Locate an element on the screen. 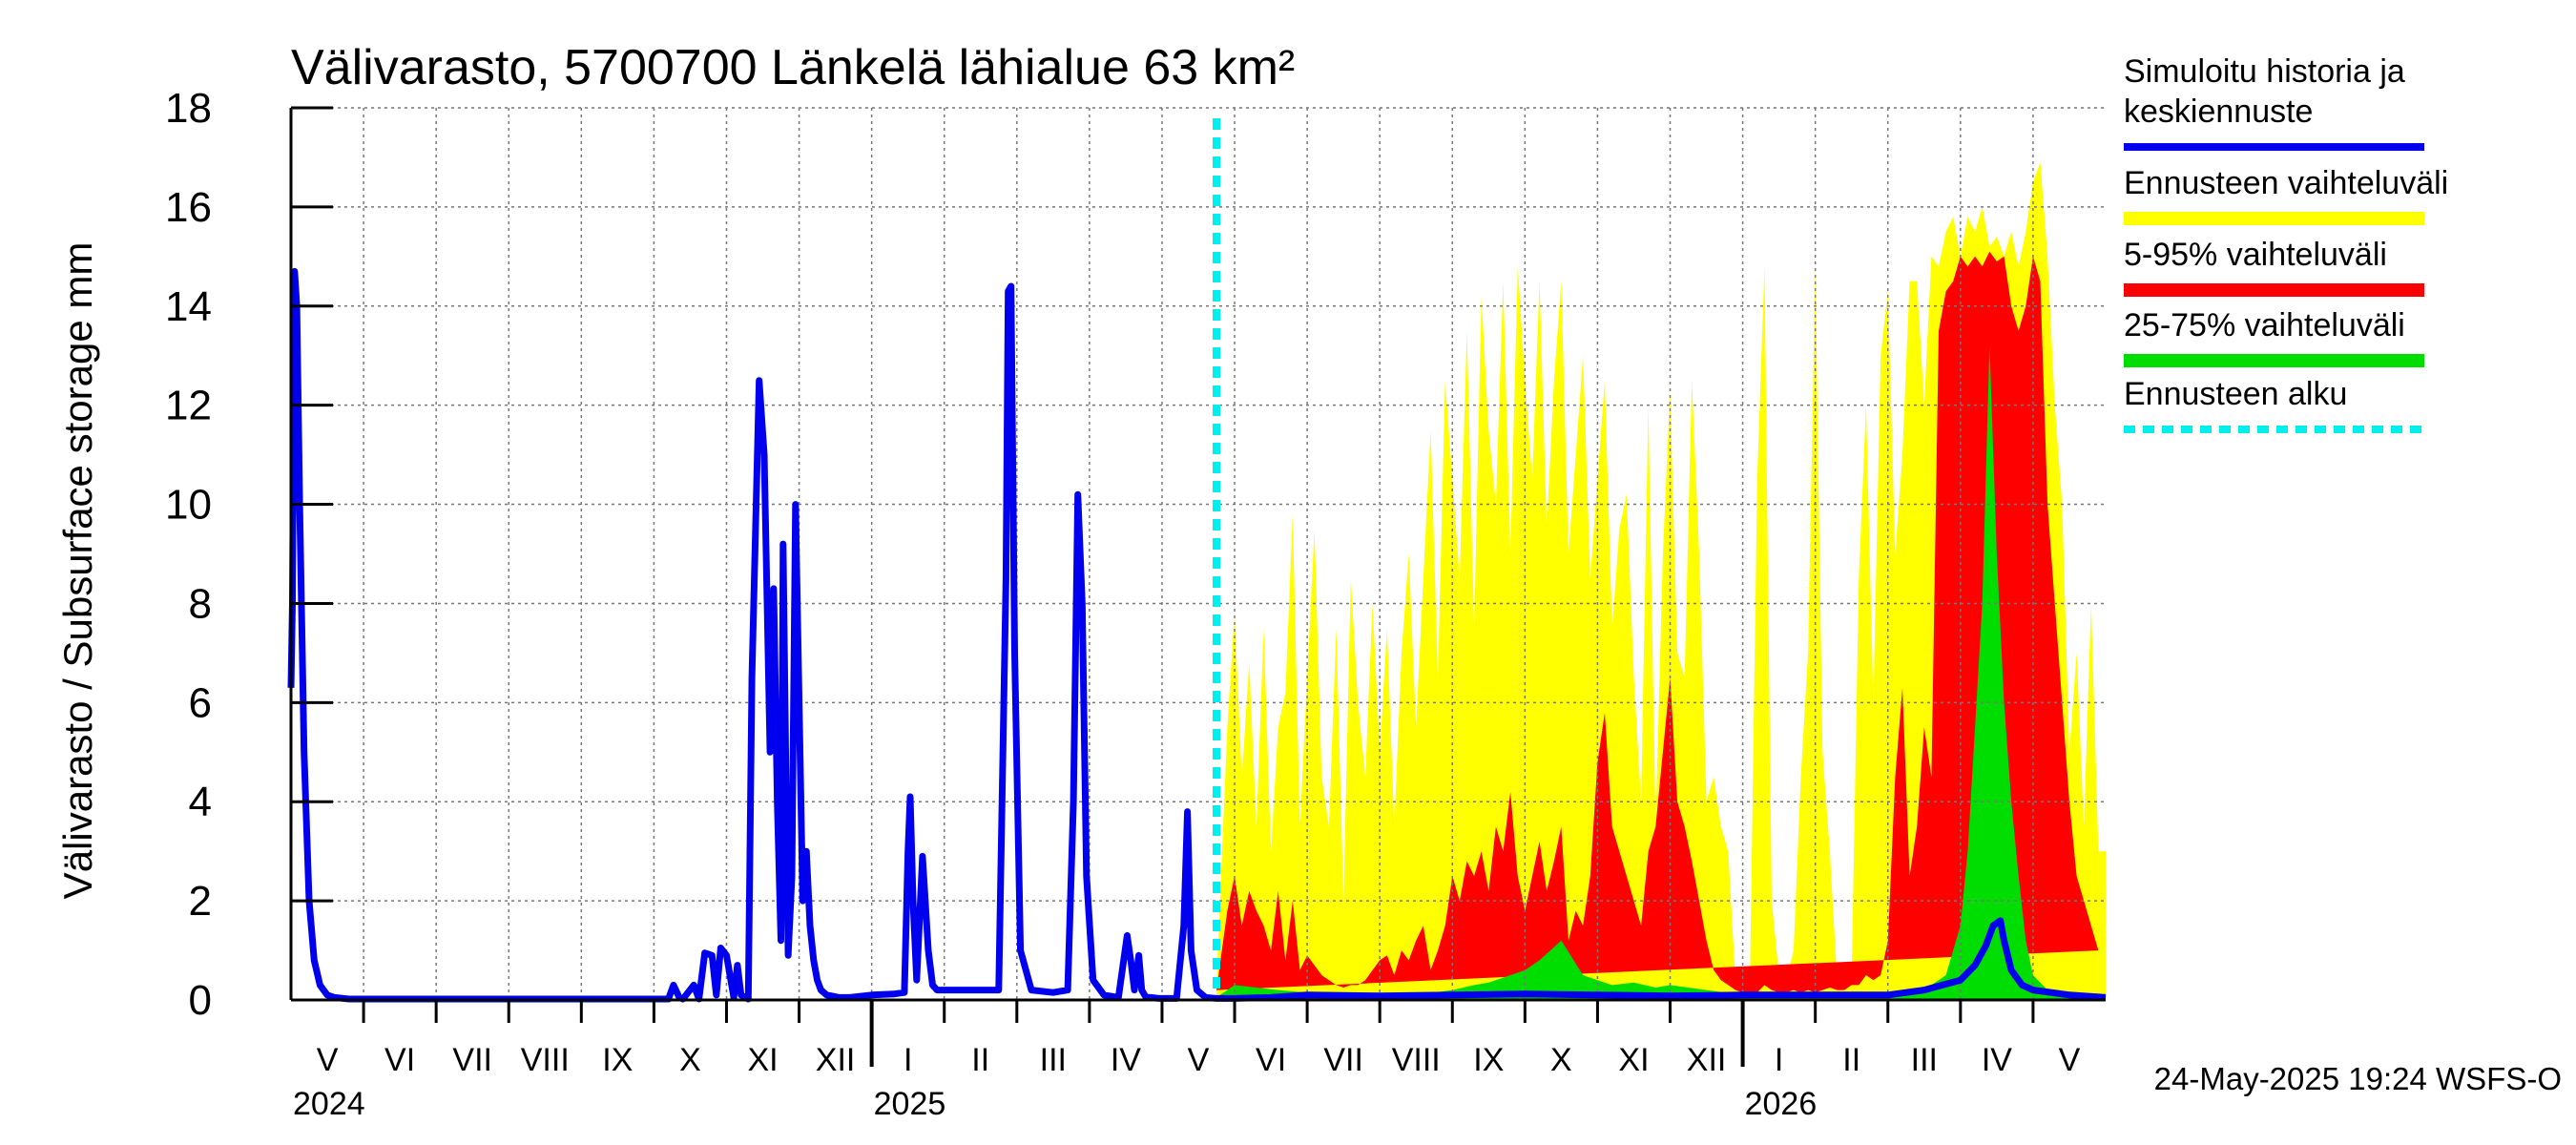  year-label: 2024 is located at coordinates (329, 1104).